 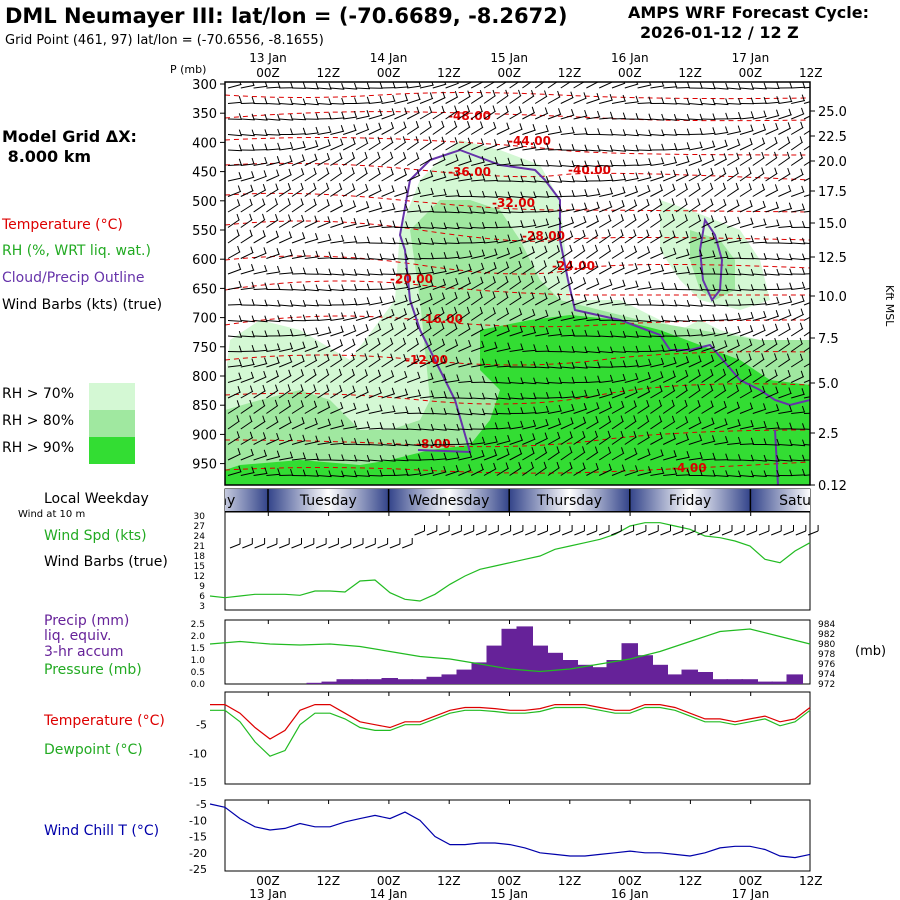 I want to click on pressure-tick-label: 750, so click(x=204, y=348).